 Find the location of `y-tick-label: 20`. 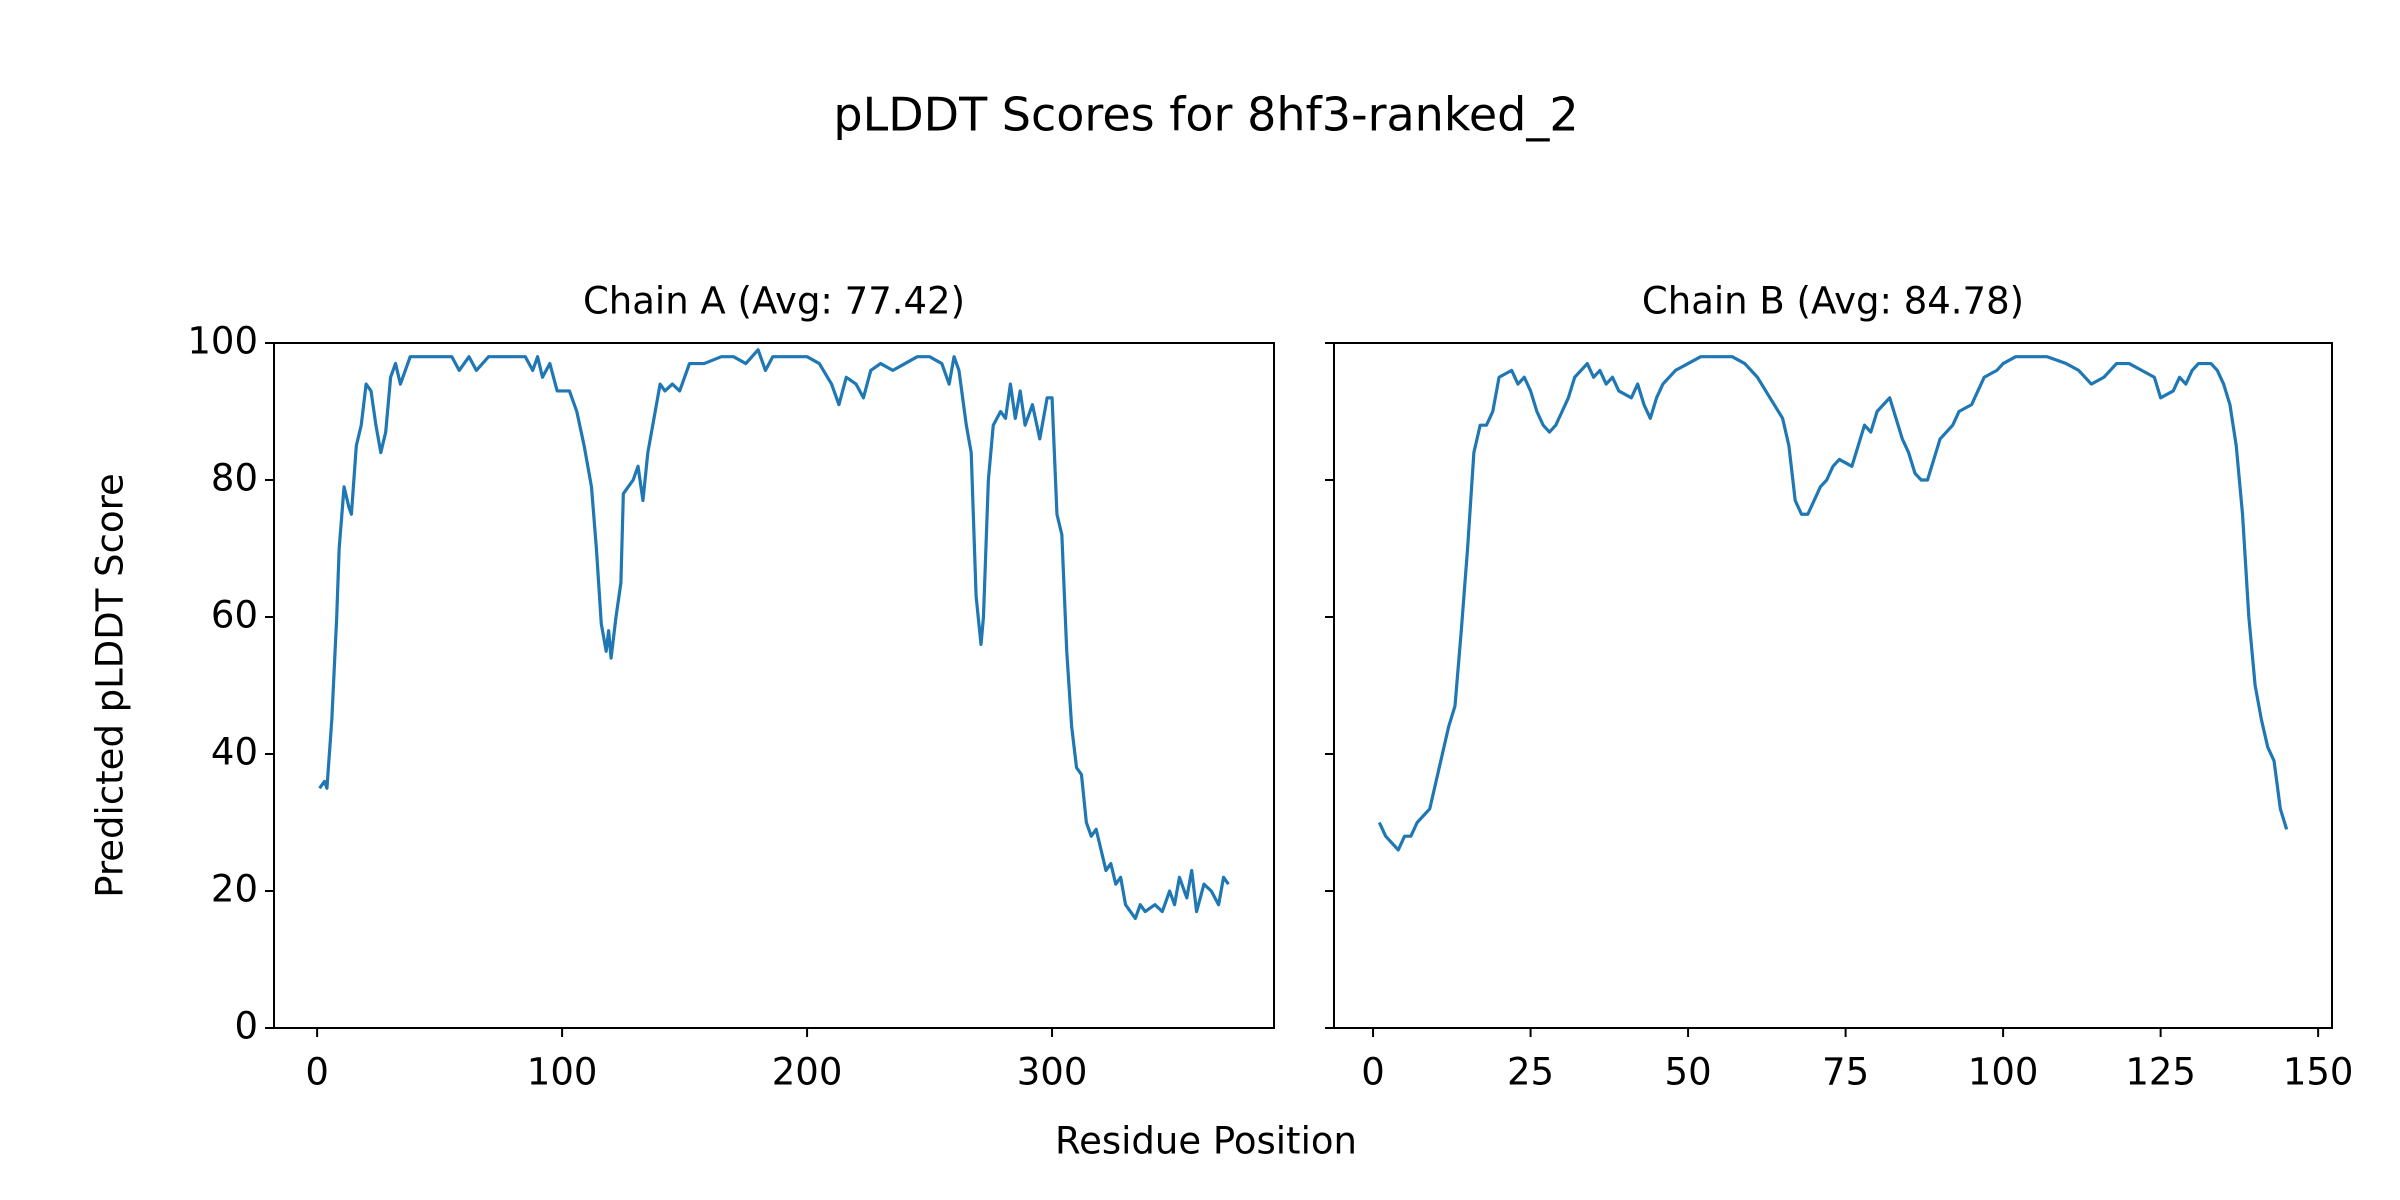

y-tick-label: 20 is located at coordinates (234, 889).